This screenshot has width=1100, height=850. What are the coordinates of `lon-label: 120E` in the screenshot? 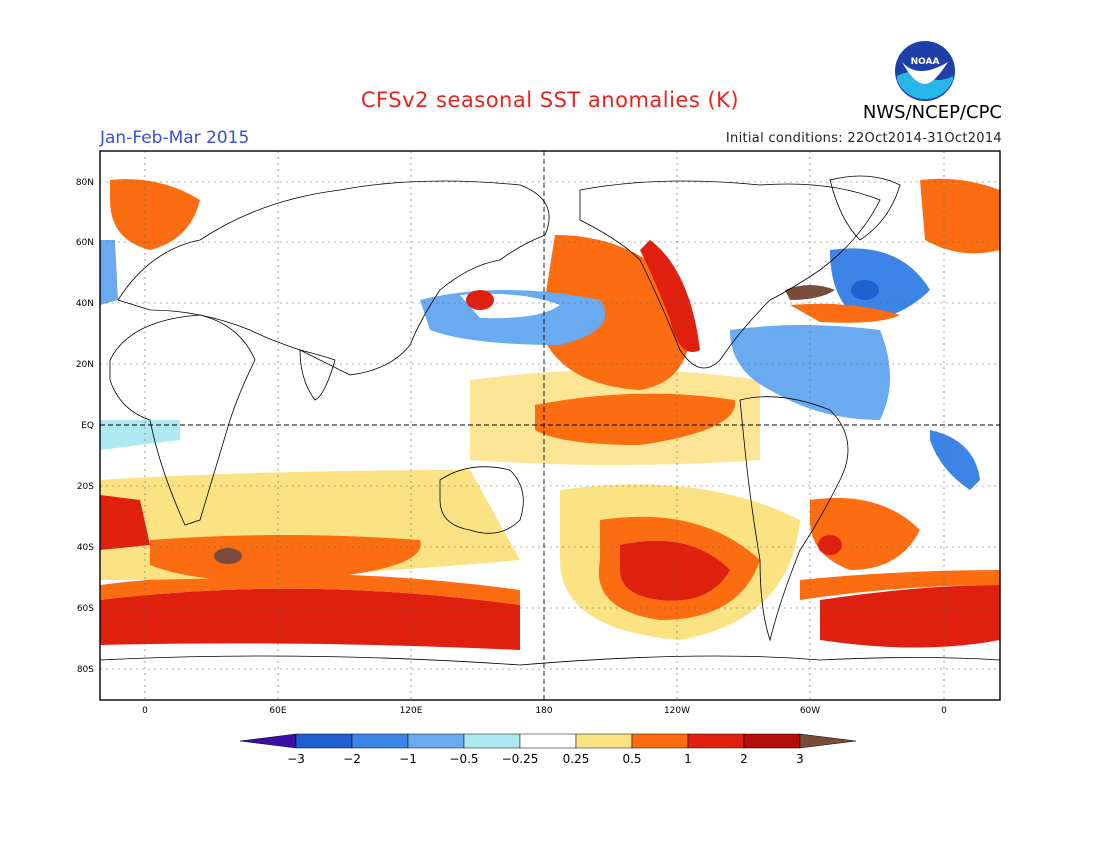 It's located at (411, 711).